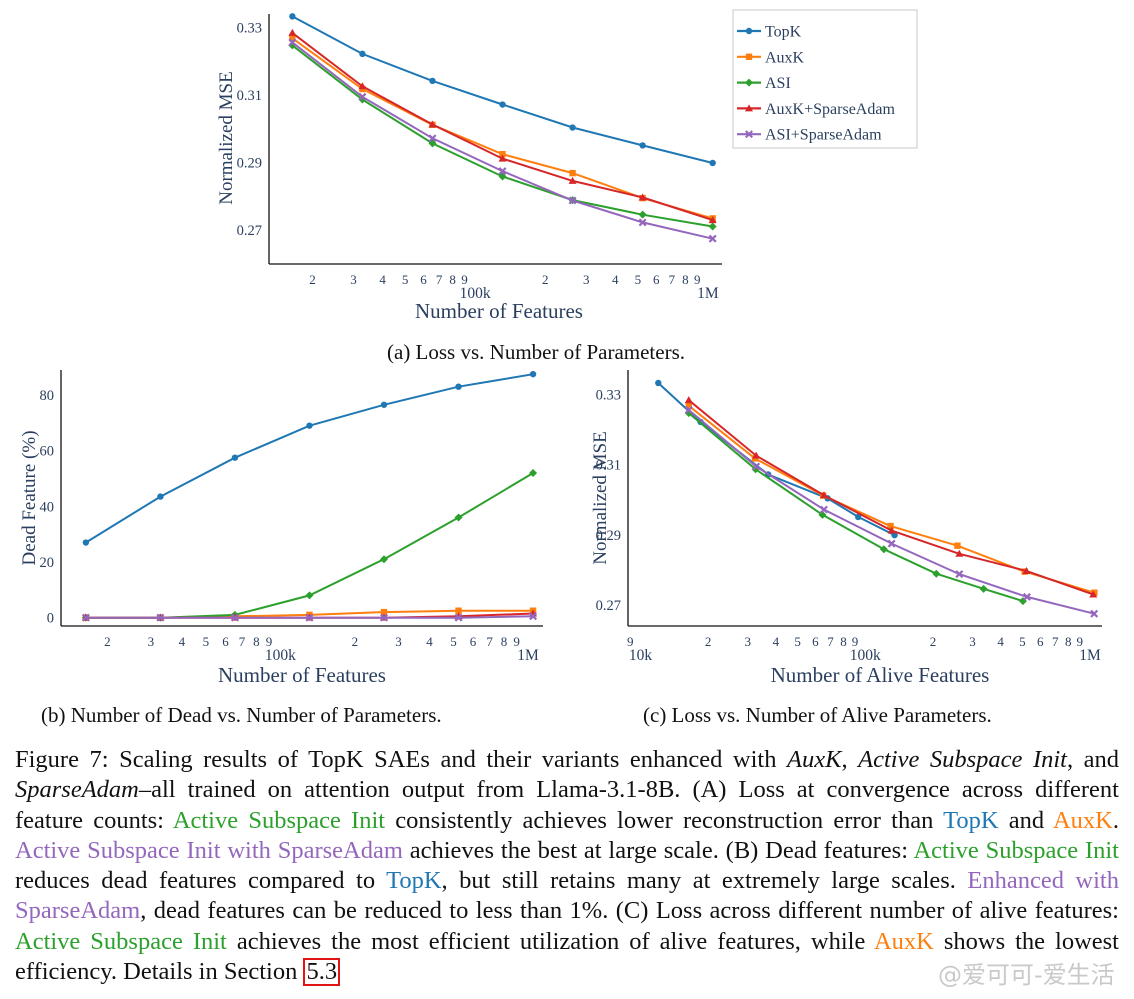 The image size is (1134, 999). Describe the element at coordinates (880, 675) in the screenshot. I see `x-axis-title: Number of Alive Features` at that location.